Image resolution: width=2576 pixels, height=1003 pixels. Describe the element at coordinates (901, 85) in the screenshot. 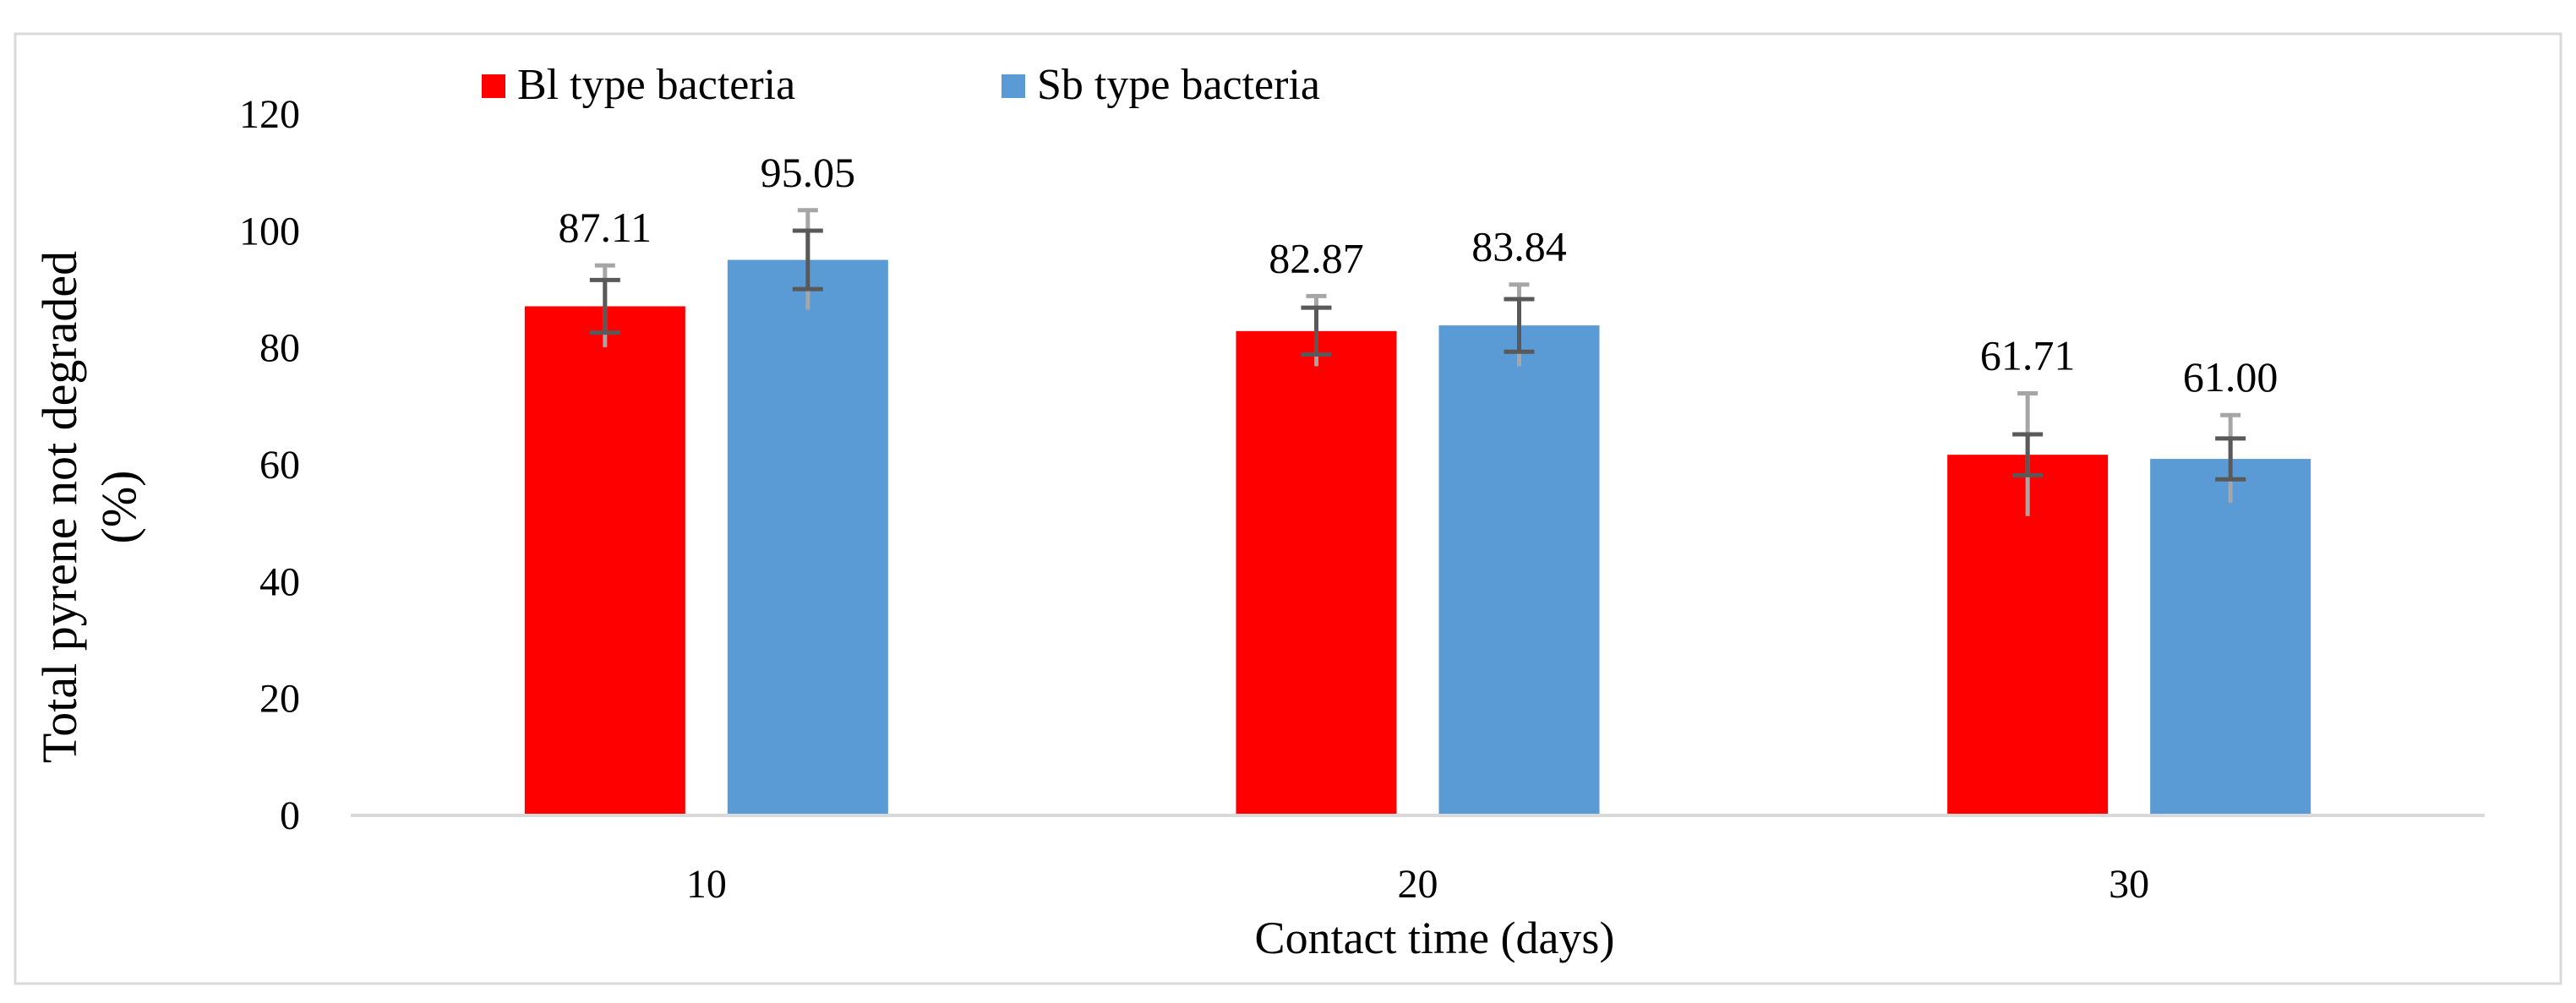

I see `legend: Bl type bacteria Sb type bacteria` at that location.